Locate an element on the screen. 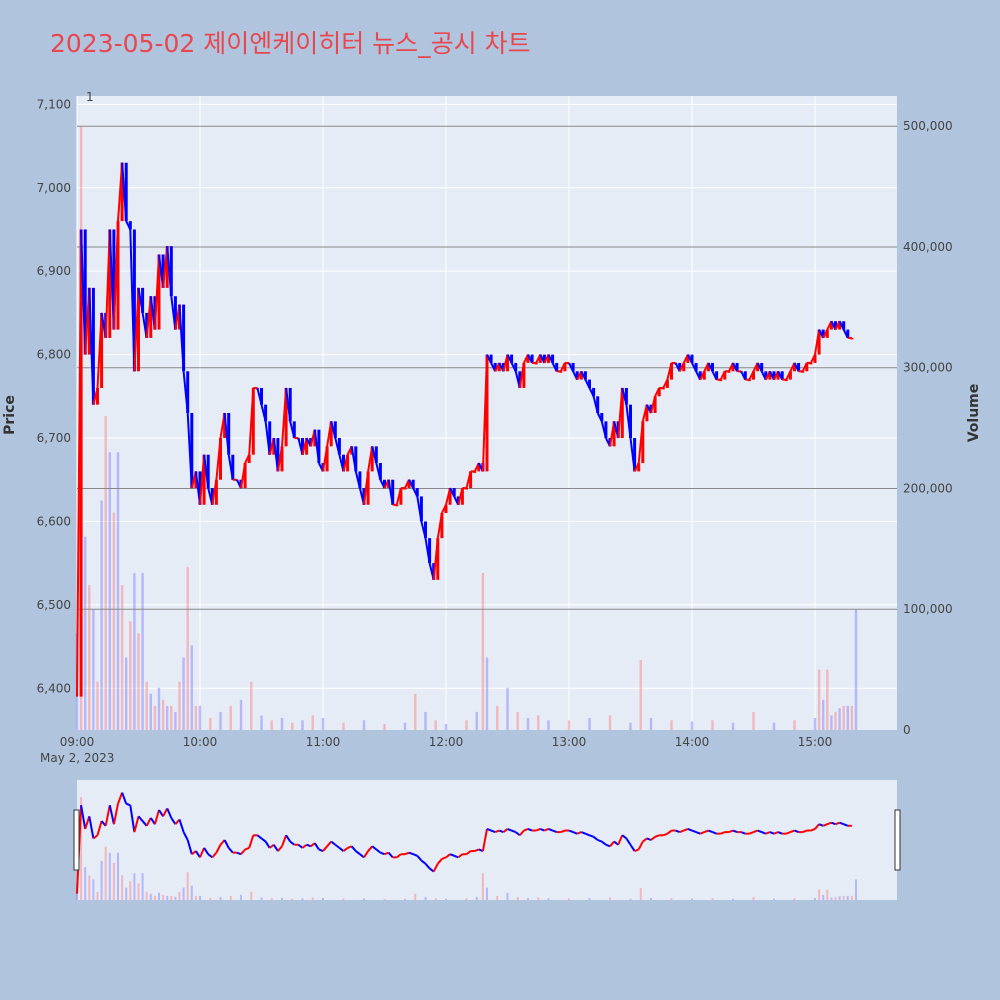  price-tick-label: 6,400 is located at coordinates (54, 688).